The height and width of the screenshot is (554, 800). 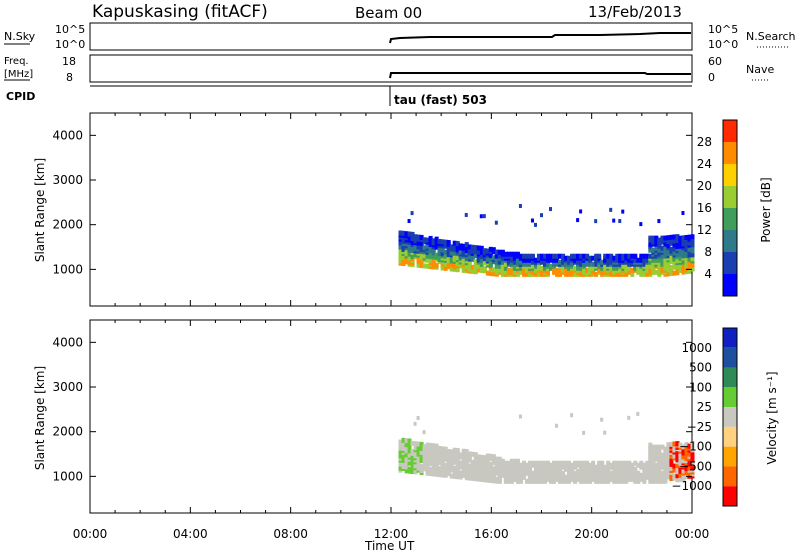 What do you see at coordinates (591, 534) in the screenshot?
I see `x-tick-label: 20:00` at bounding box center [591, 534].